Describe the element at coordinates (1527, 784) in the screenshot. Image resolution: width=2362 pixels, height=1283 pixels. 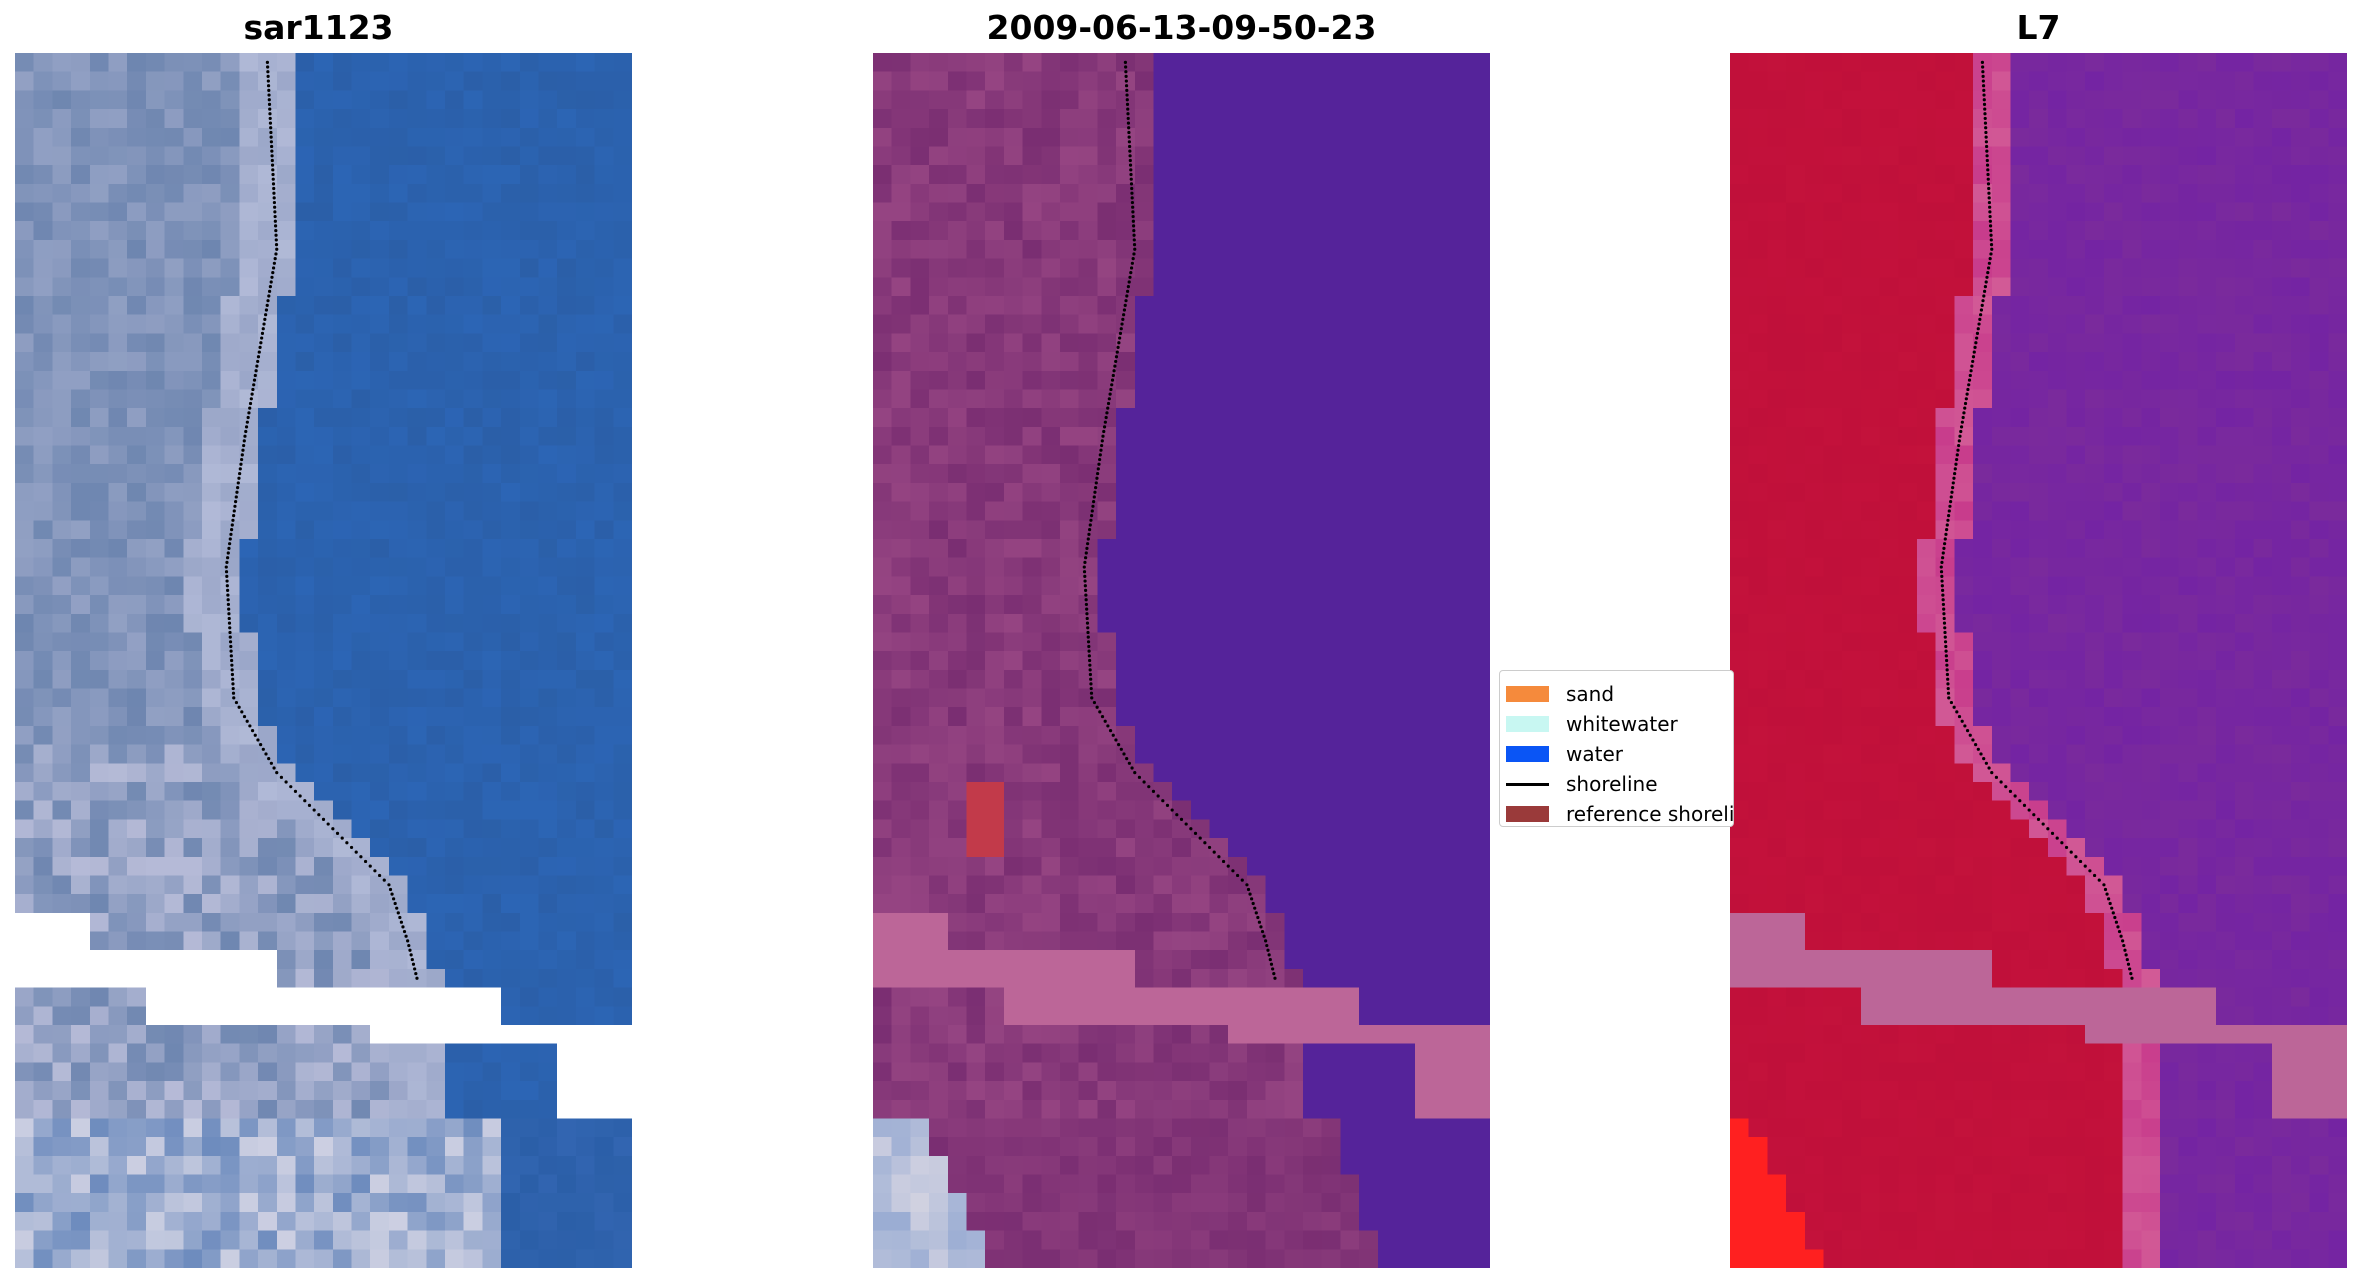
I see `shoreline-line-swatch` at that location.